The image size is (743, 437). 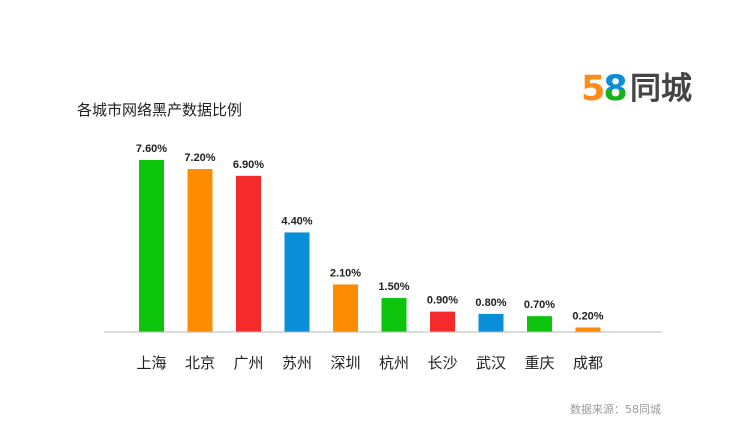 What do you see at coordinates (491, 363) in the screenshot?
I see `category-label-7: 武汉` at bounding box center [491, 363].